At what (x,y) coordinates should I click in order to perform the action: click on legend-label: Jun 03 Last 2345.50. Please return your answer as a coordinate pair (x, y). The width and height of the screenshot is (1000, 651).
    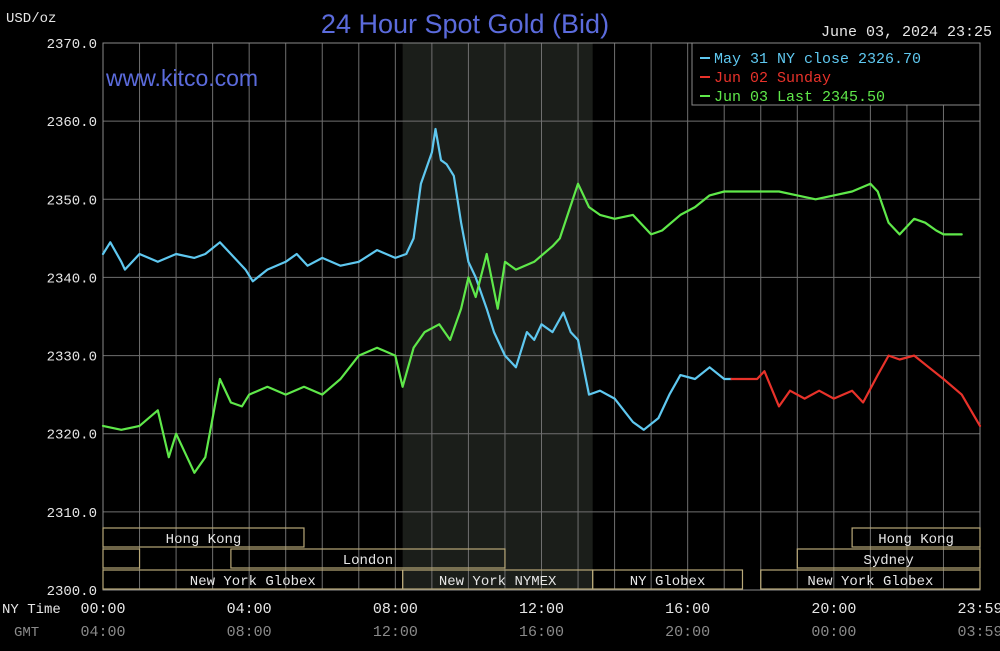
    Looking at the image, I should click on (799, 97).